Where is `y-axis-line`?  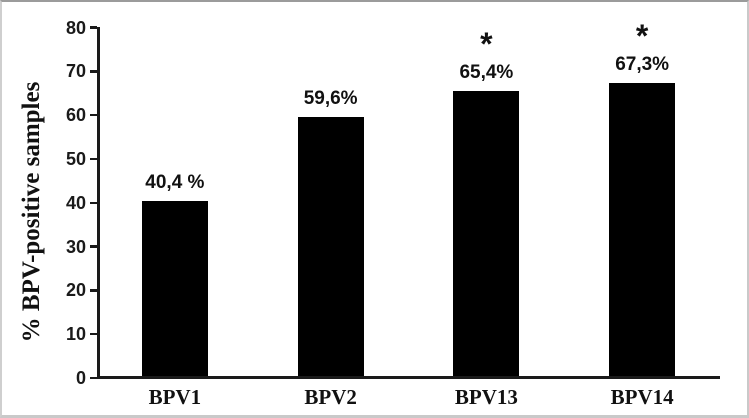 y-axis-line is located at coordinates (98, 203).